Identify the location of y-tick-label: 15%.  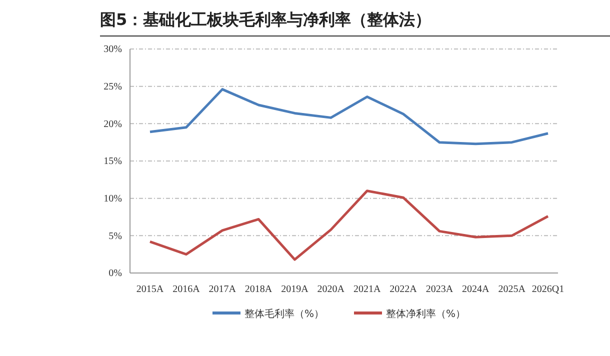
(113, 162).